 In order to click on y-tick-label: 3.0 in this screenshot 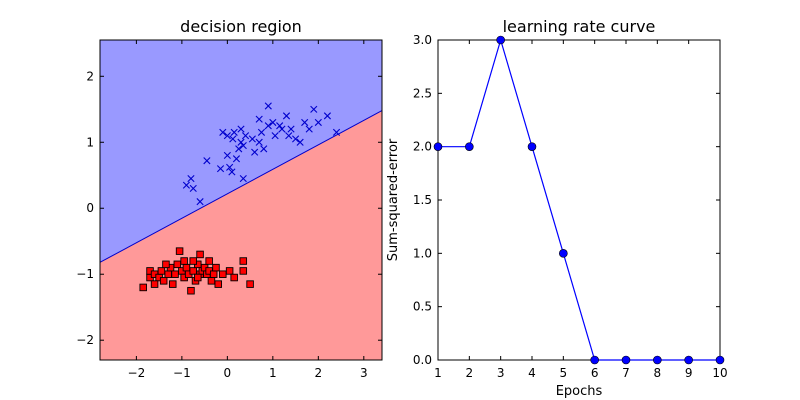, I will do `click(422, 40)`.